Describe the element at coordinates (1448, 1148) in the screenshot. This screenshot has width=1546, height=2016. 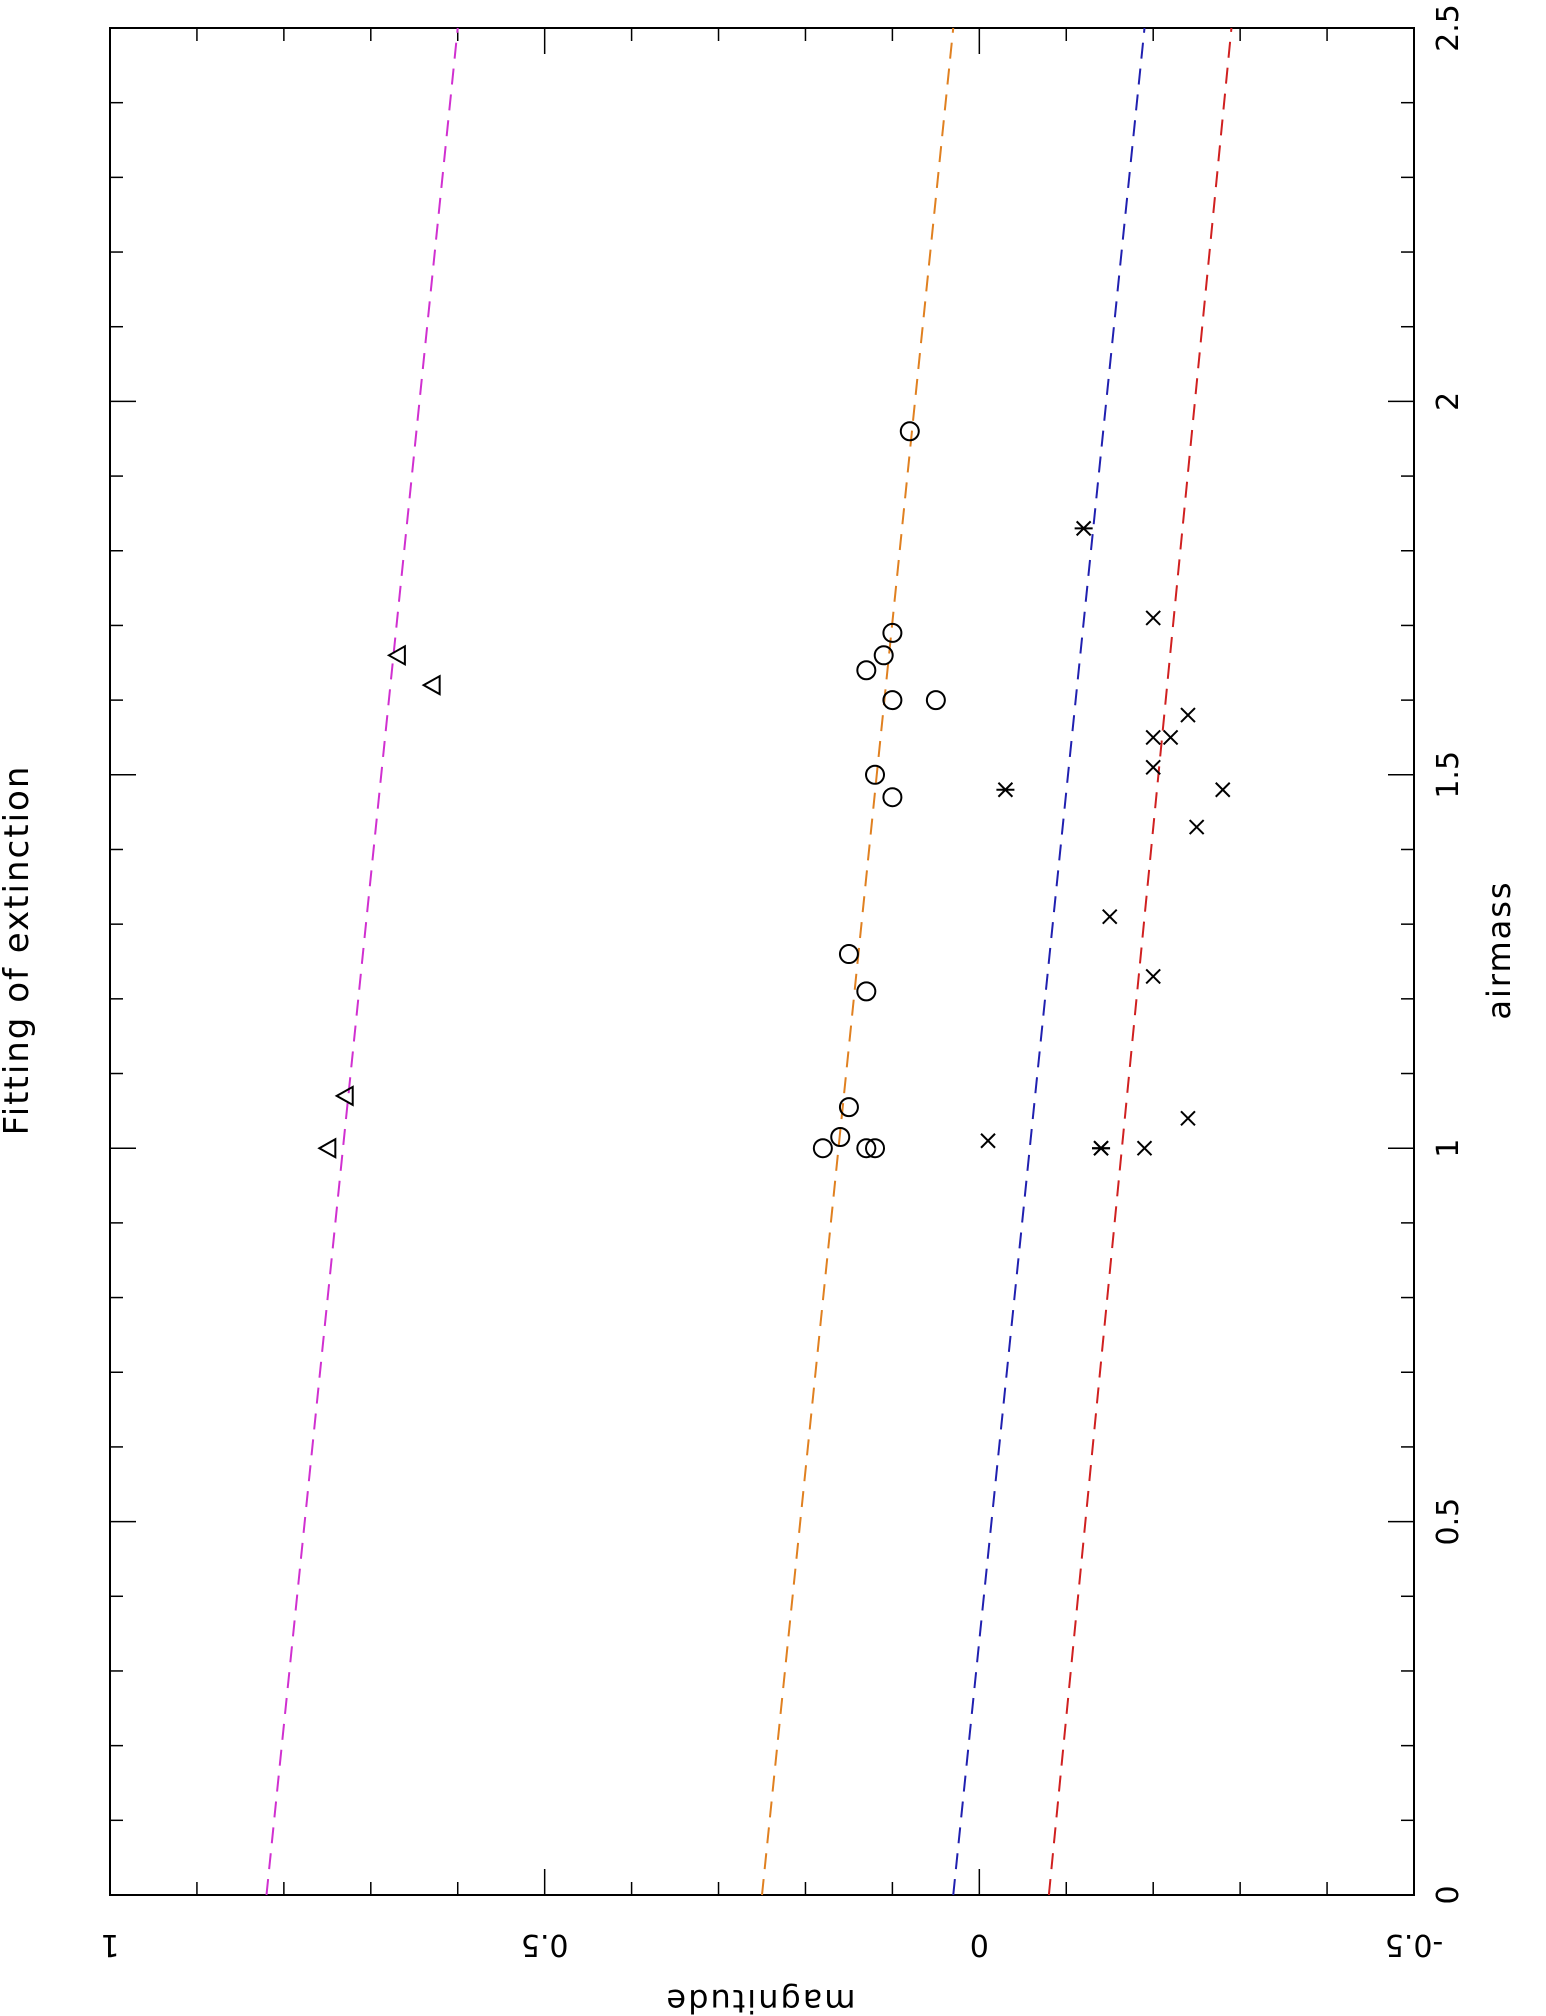
I see `x-tick-label: 1` at that location.